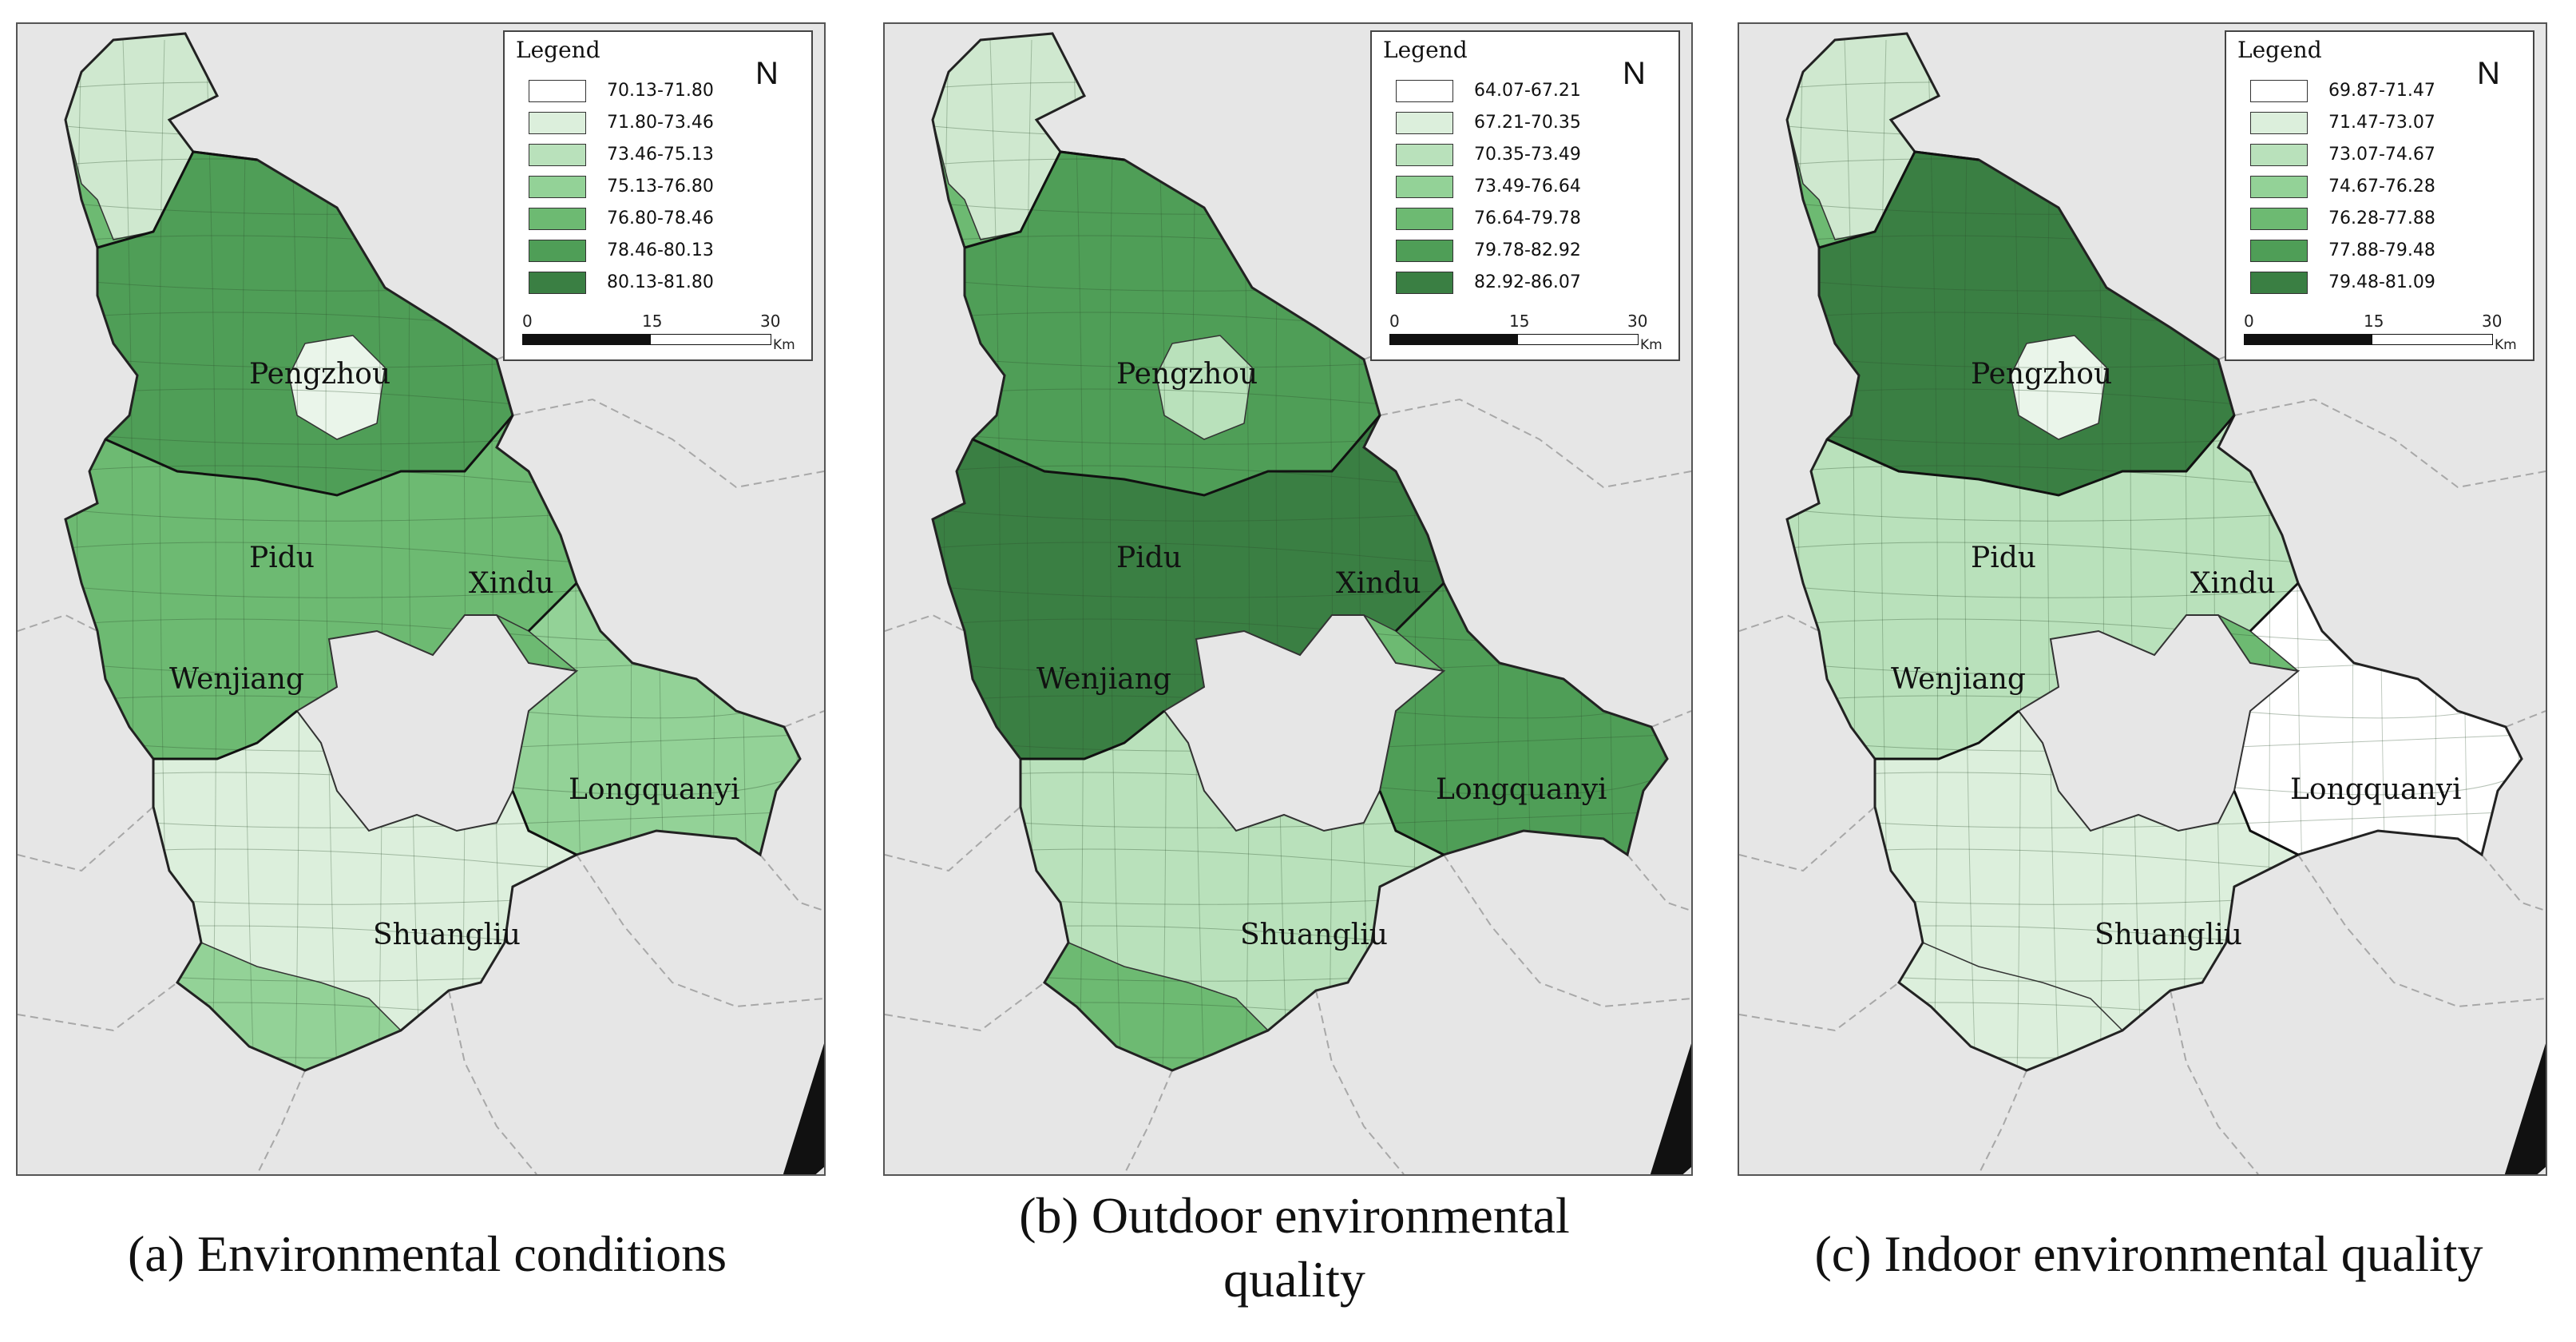 The image size is (2576, 1342). I want to click on scale-bar-white, so click(1578, 339).